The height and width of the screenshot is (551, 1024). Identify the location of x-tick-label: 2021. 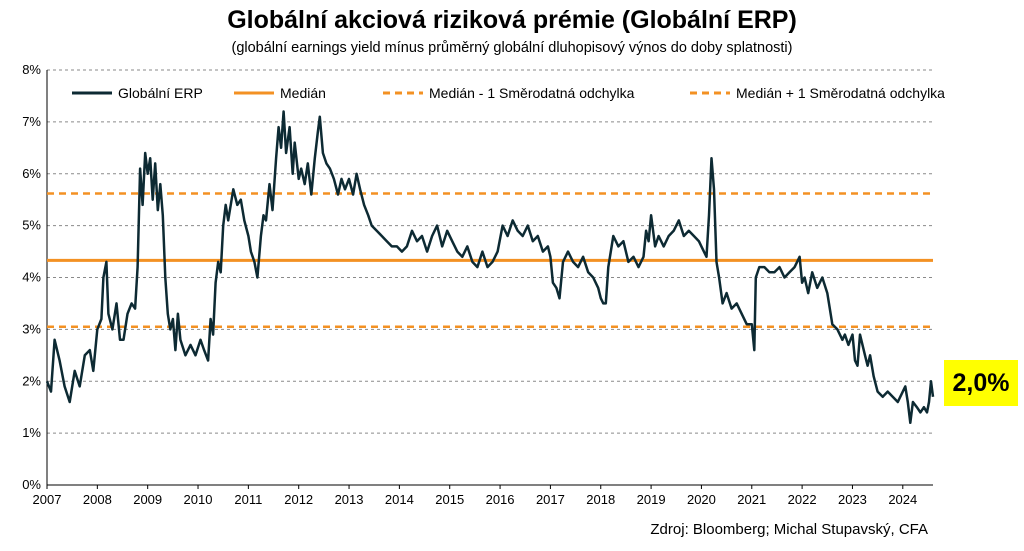
(751, 499).